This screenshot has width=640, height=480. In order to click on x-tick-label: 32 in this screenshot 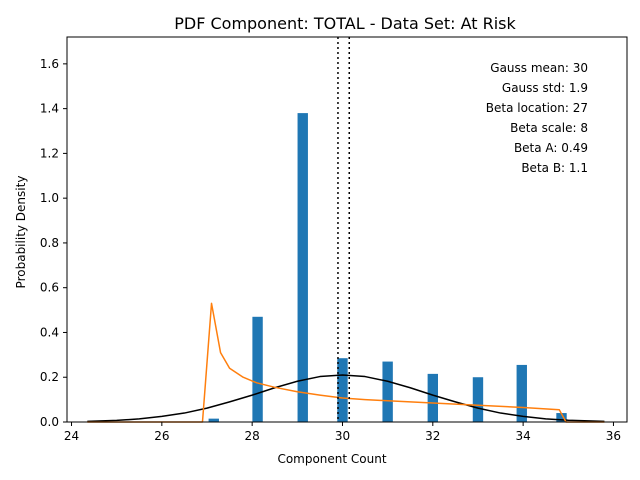, I will do `click(432, 436)`.